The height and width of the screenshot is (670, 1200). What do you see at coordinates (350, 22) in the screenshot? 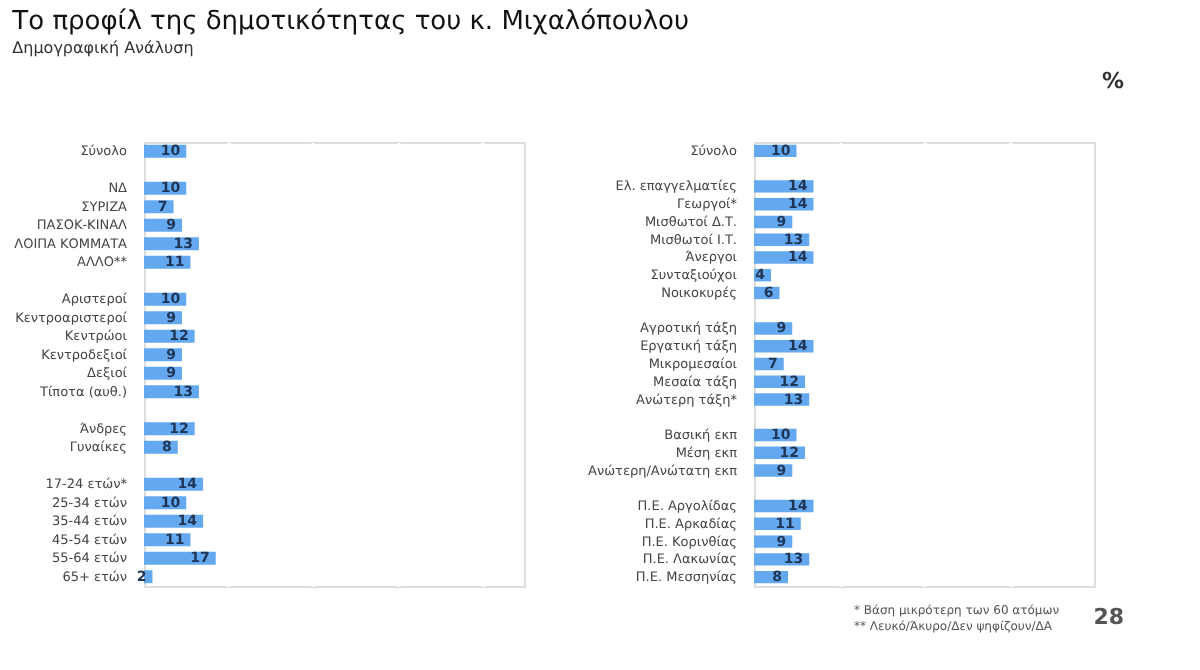
I see `chart-title: Το προφίλ της δημοτικότητας του κ. Μιχαλόπουλου` at bounding box center [350, 22].